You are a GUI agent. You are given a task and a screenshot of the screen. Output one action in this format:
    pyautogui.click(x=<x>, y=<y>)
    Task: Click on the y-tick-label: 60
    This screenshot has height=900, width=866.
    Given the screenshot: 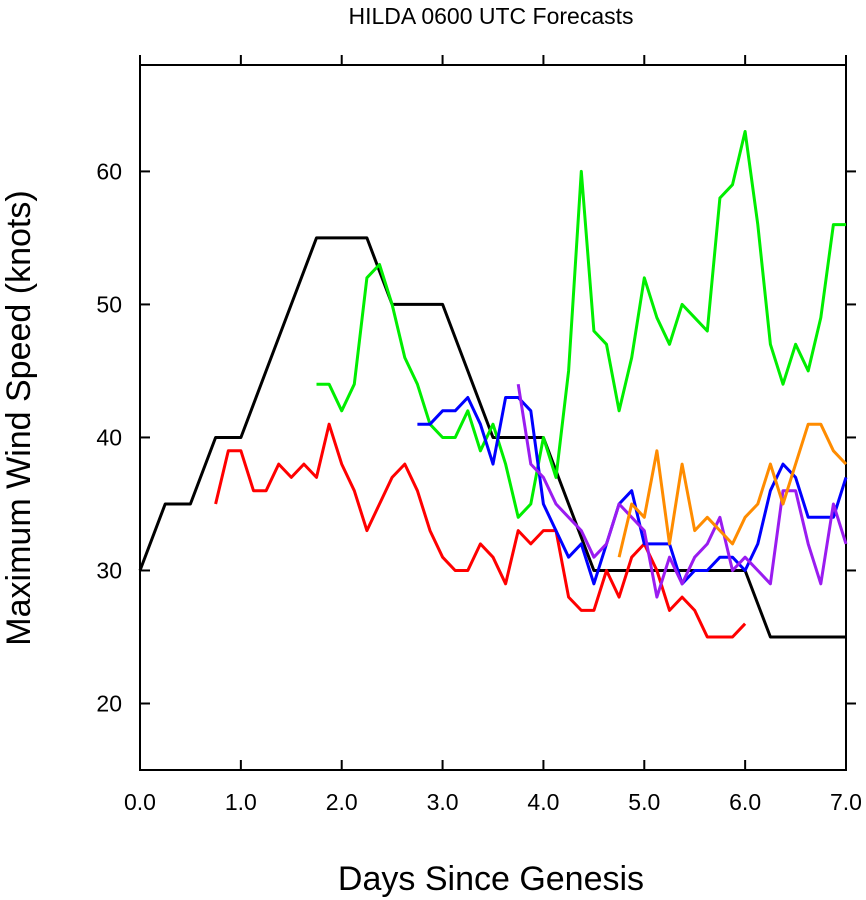 What is the action you would take?
    pyautogui.click(x=109, y=171)
    